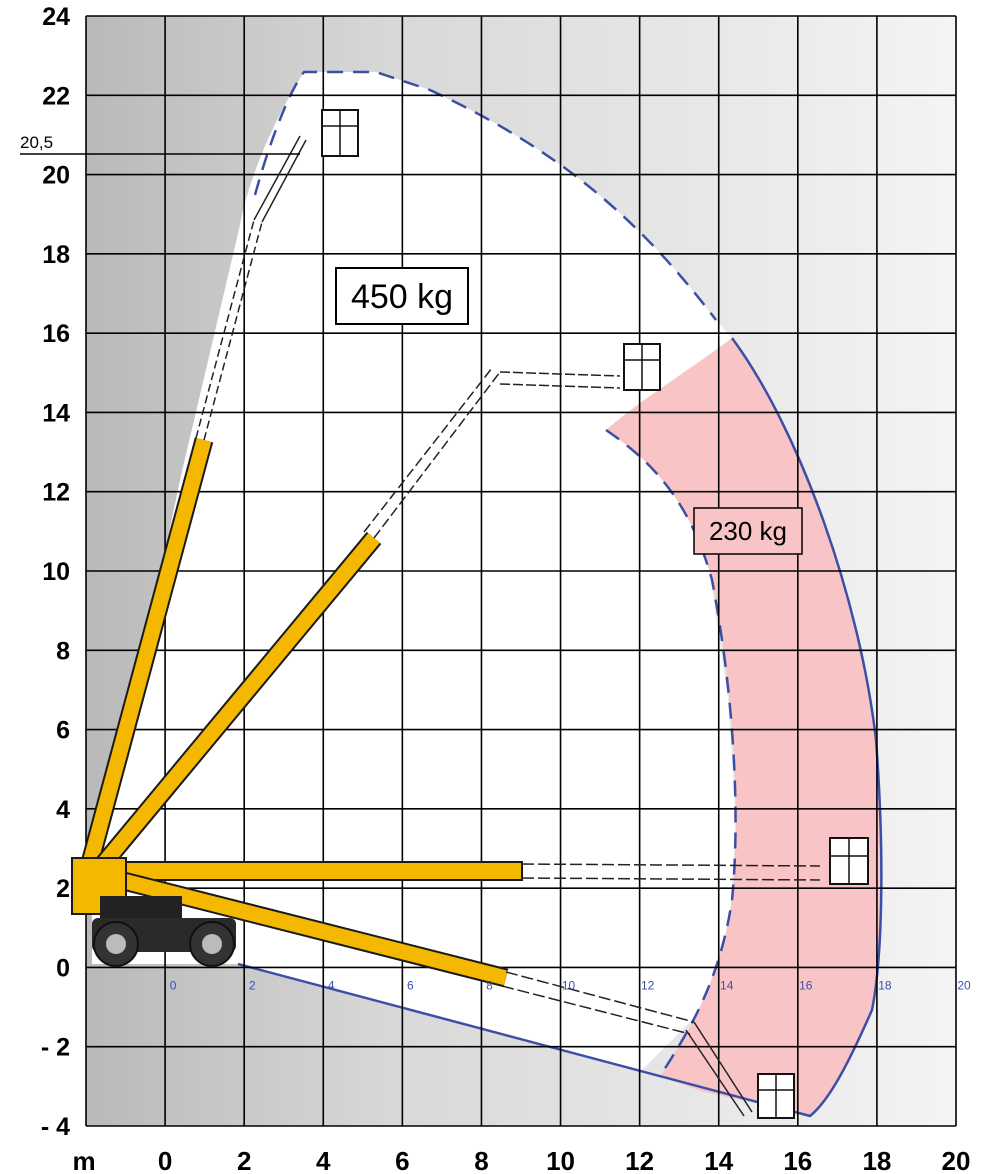  Describe the element at coordinates (63, 810) in the screenshot. I see `y-tick-label: 4` at that location.